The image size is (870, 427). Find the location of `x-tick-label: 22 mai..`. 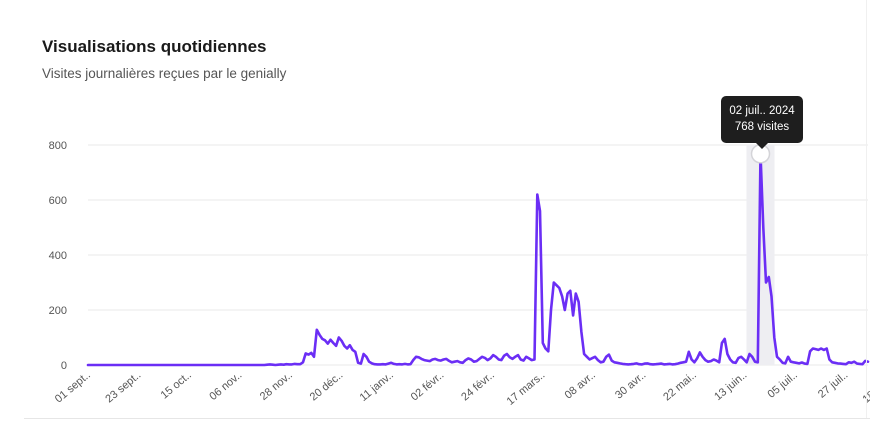

x-tick-label: 22 mai.. is located at coordinates (680, 386).